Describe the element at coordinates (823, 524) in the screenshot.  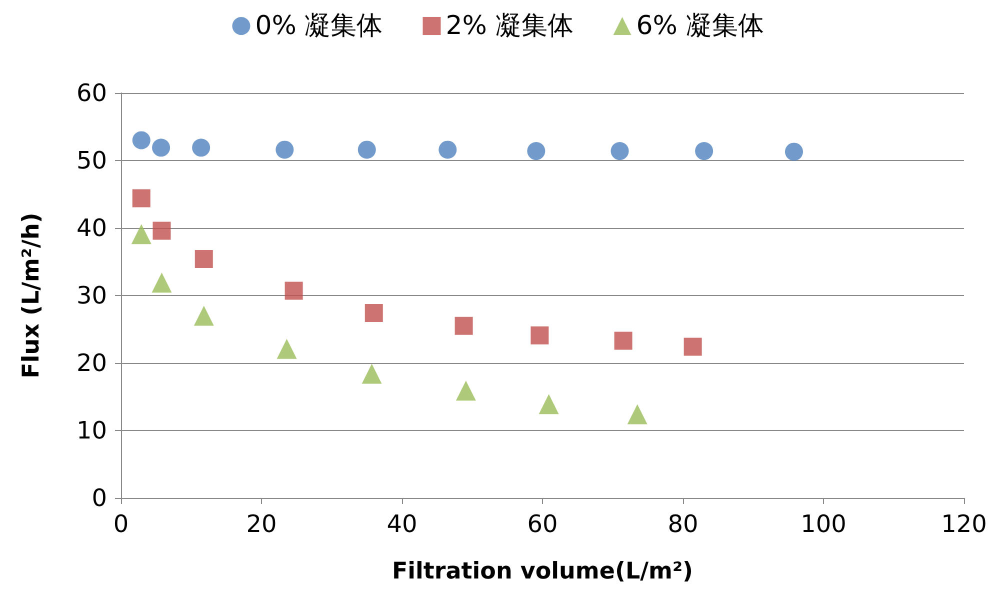
I see `x-tick-label: 100` at that location.